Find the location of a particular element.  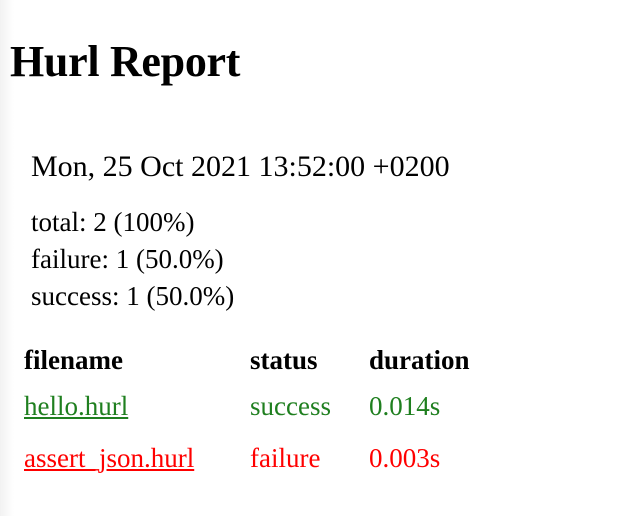

file-link-assert-json: assert_json.hurl is located at coordinates (109, 458).